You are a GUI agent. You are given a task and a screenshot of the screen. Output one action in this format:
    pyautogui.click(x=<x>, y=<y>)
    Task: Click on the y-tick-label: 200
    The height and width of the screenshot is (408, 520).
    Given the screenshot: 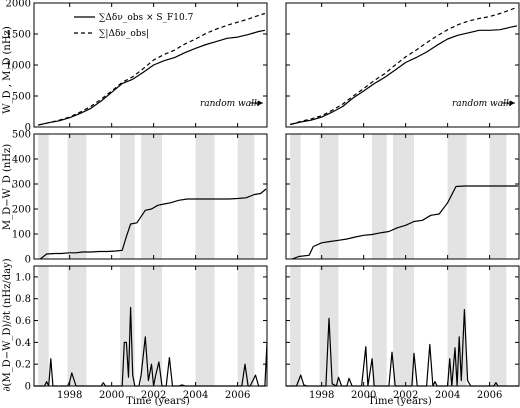 What is the action you would take?
    pyautogui.click(x=21, y=210)
    